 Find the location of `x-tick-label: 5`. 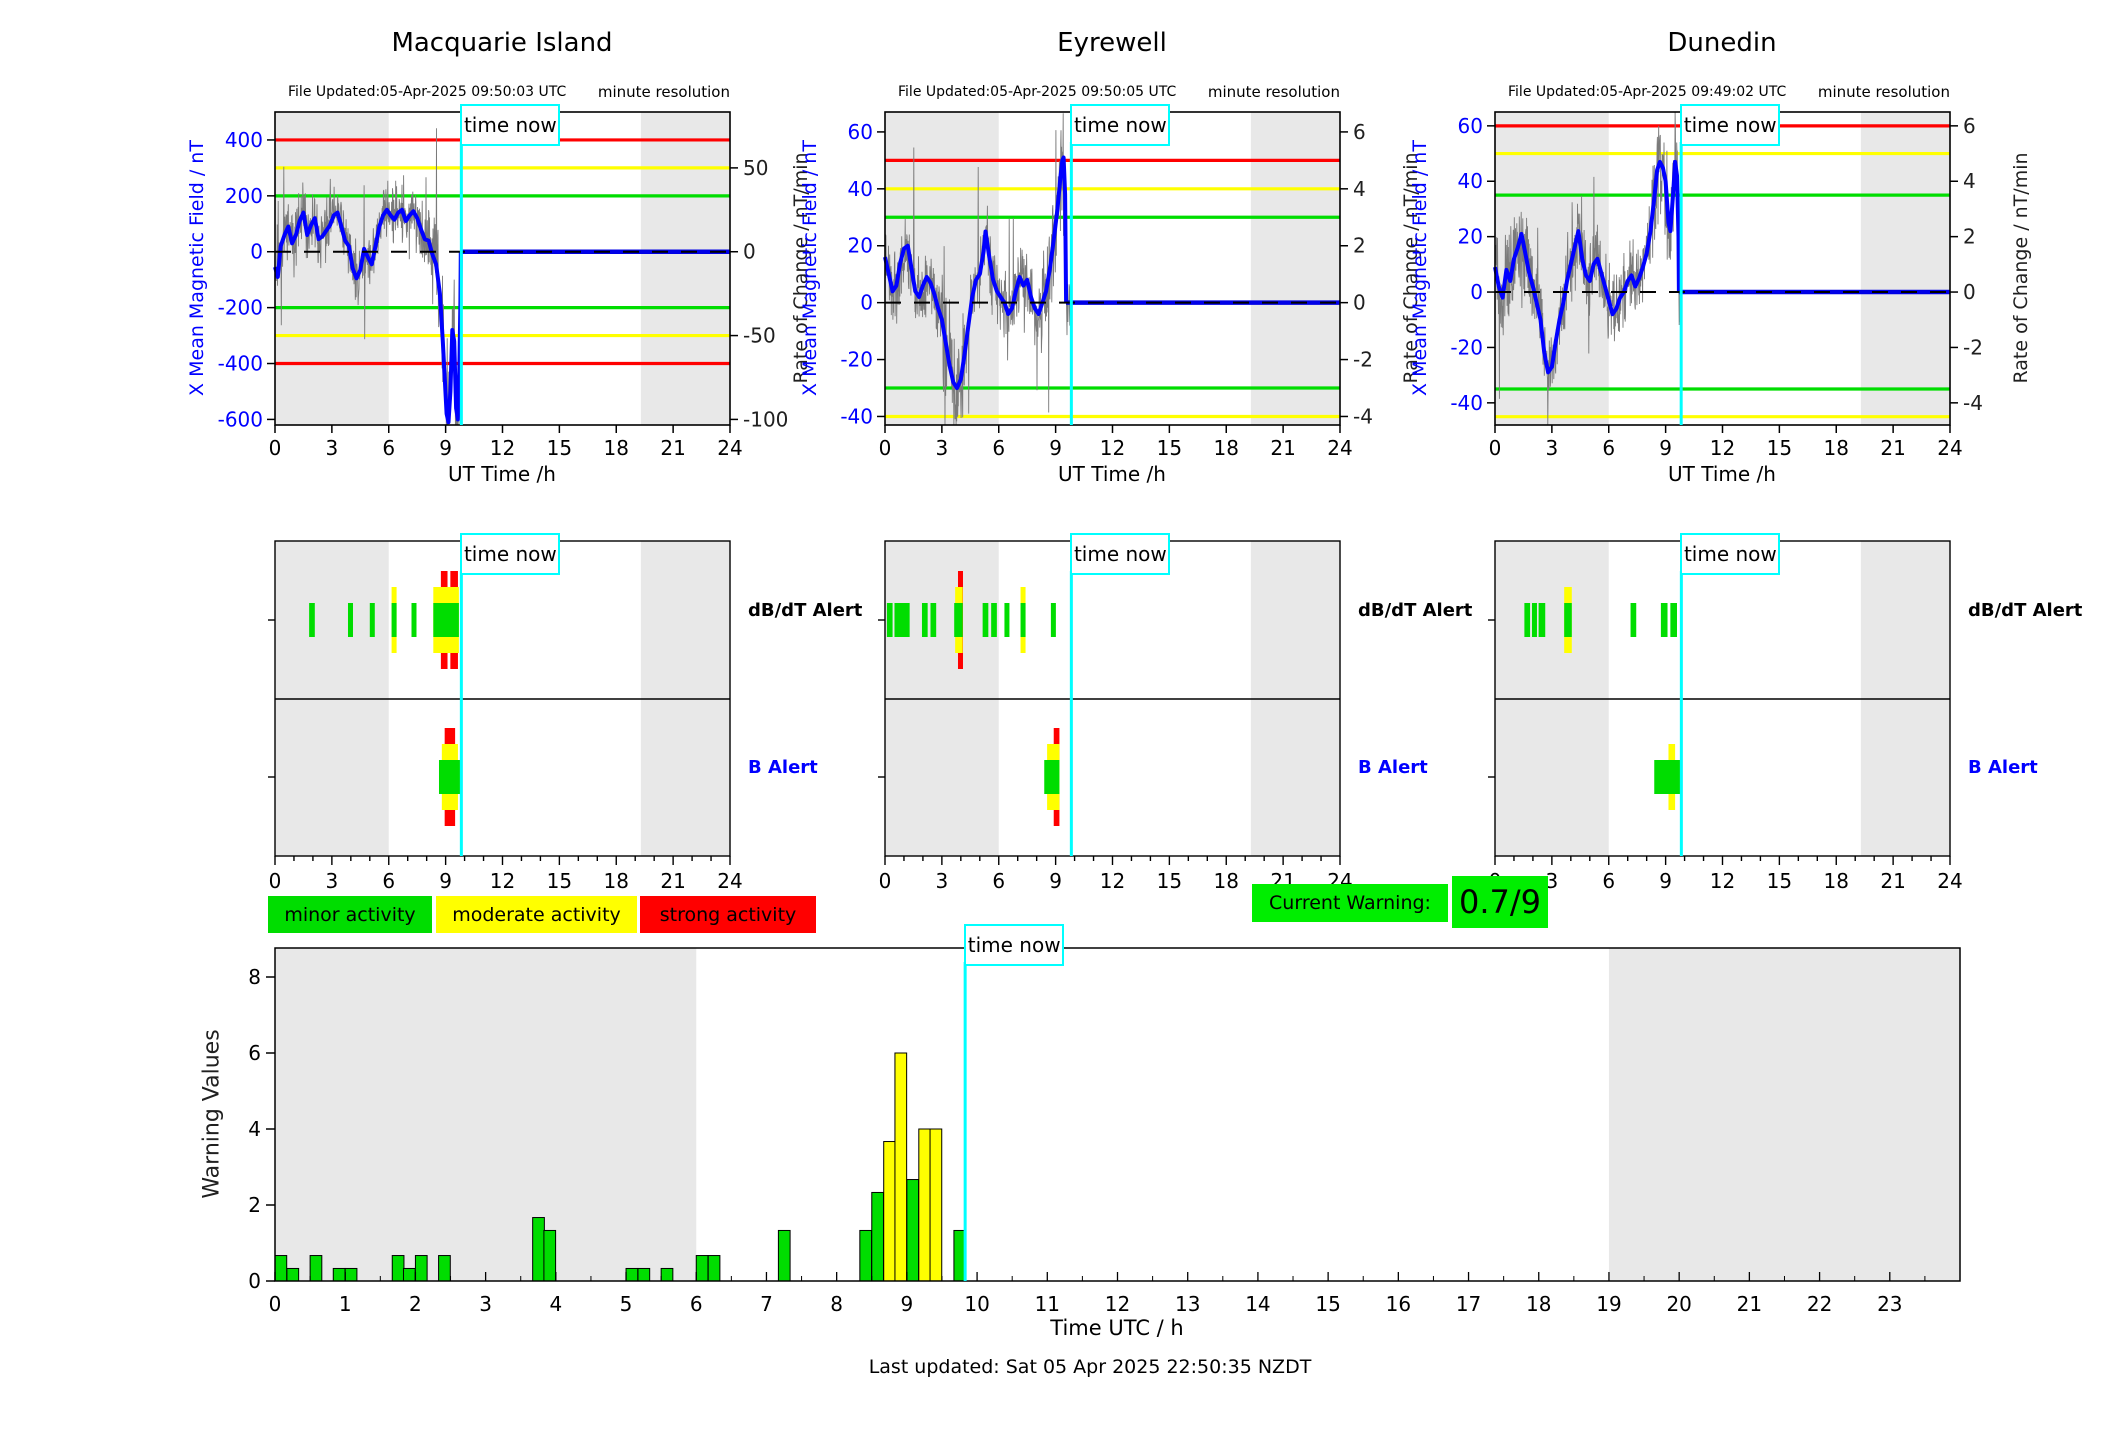

x-tick-label: 5 is located at coordinates (626, 1304).